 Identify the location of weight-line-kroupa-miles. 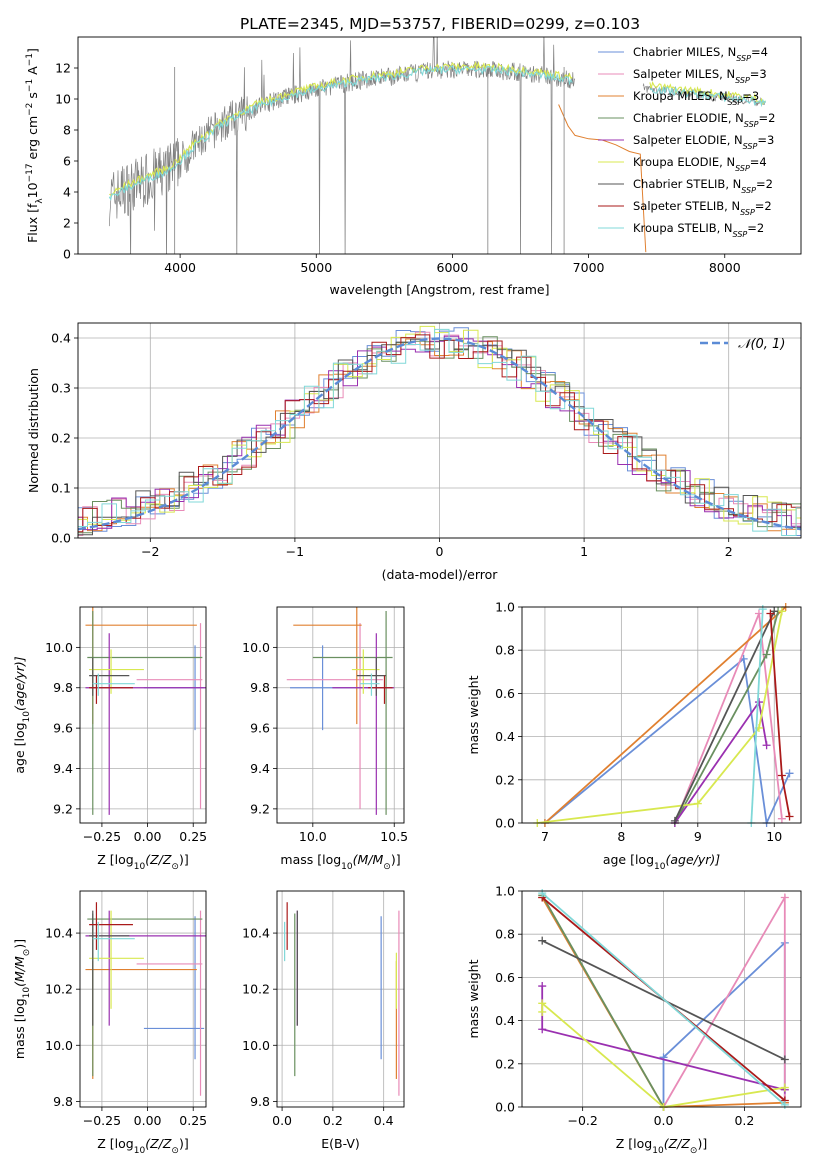
(665, 715).